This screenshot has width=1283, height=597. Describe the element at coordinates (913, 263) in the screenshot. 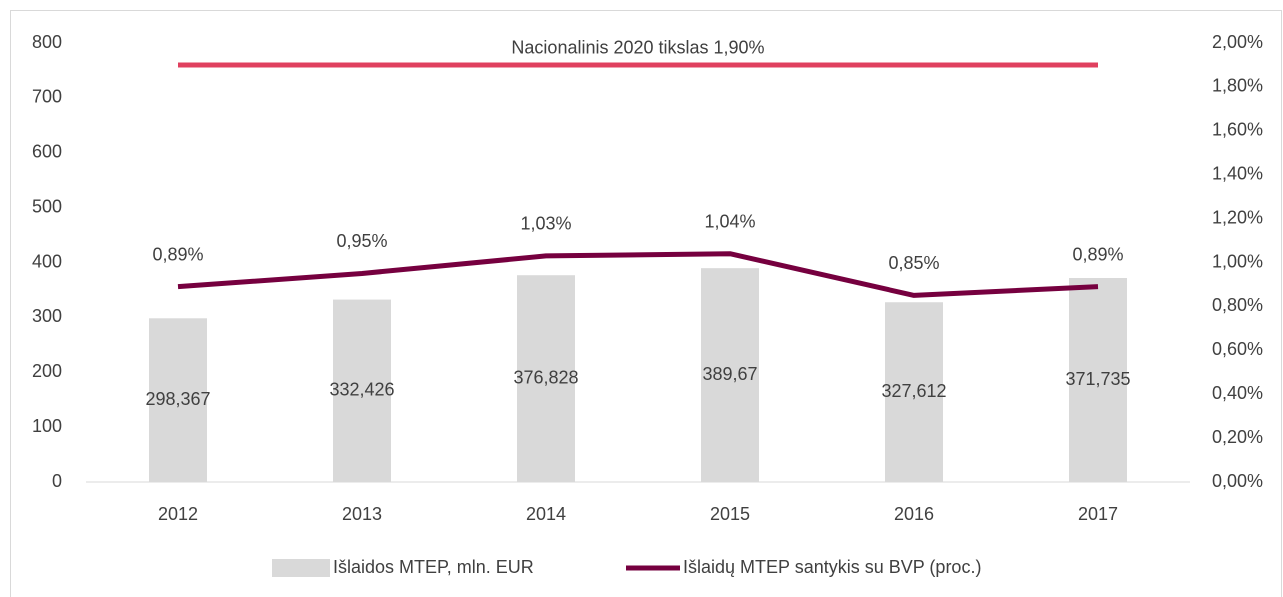

I see `line-value-label: 0,85%` at that location.